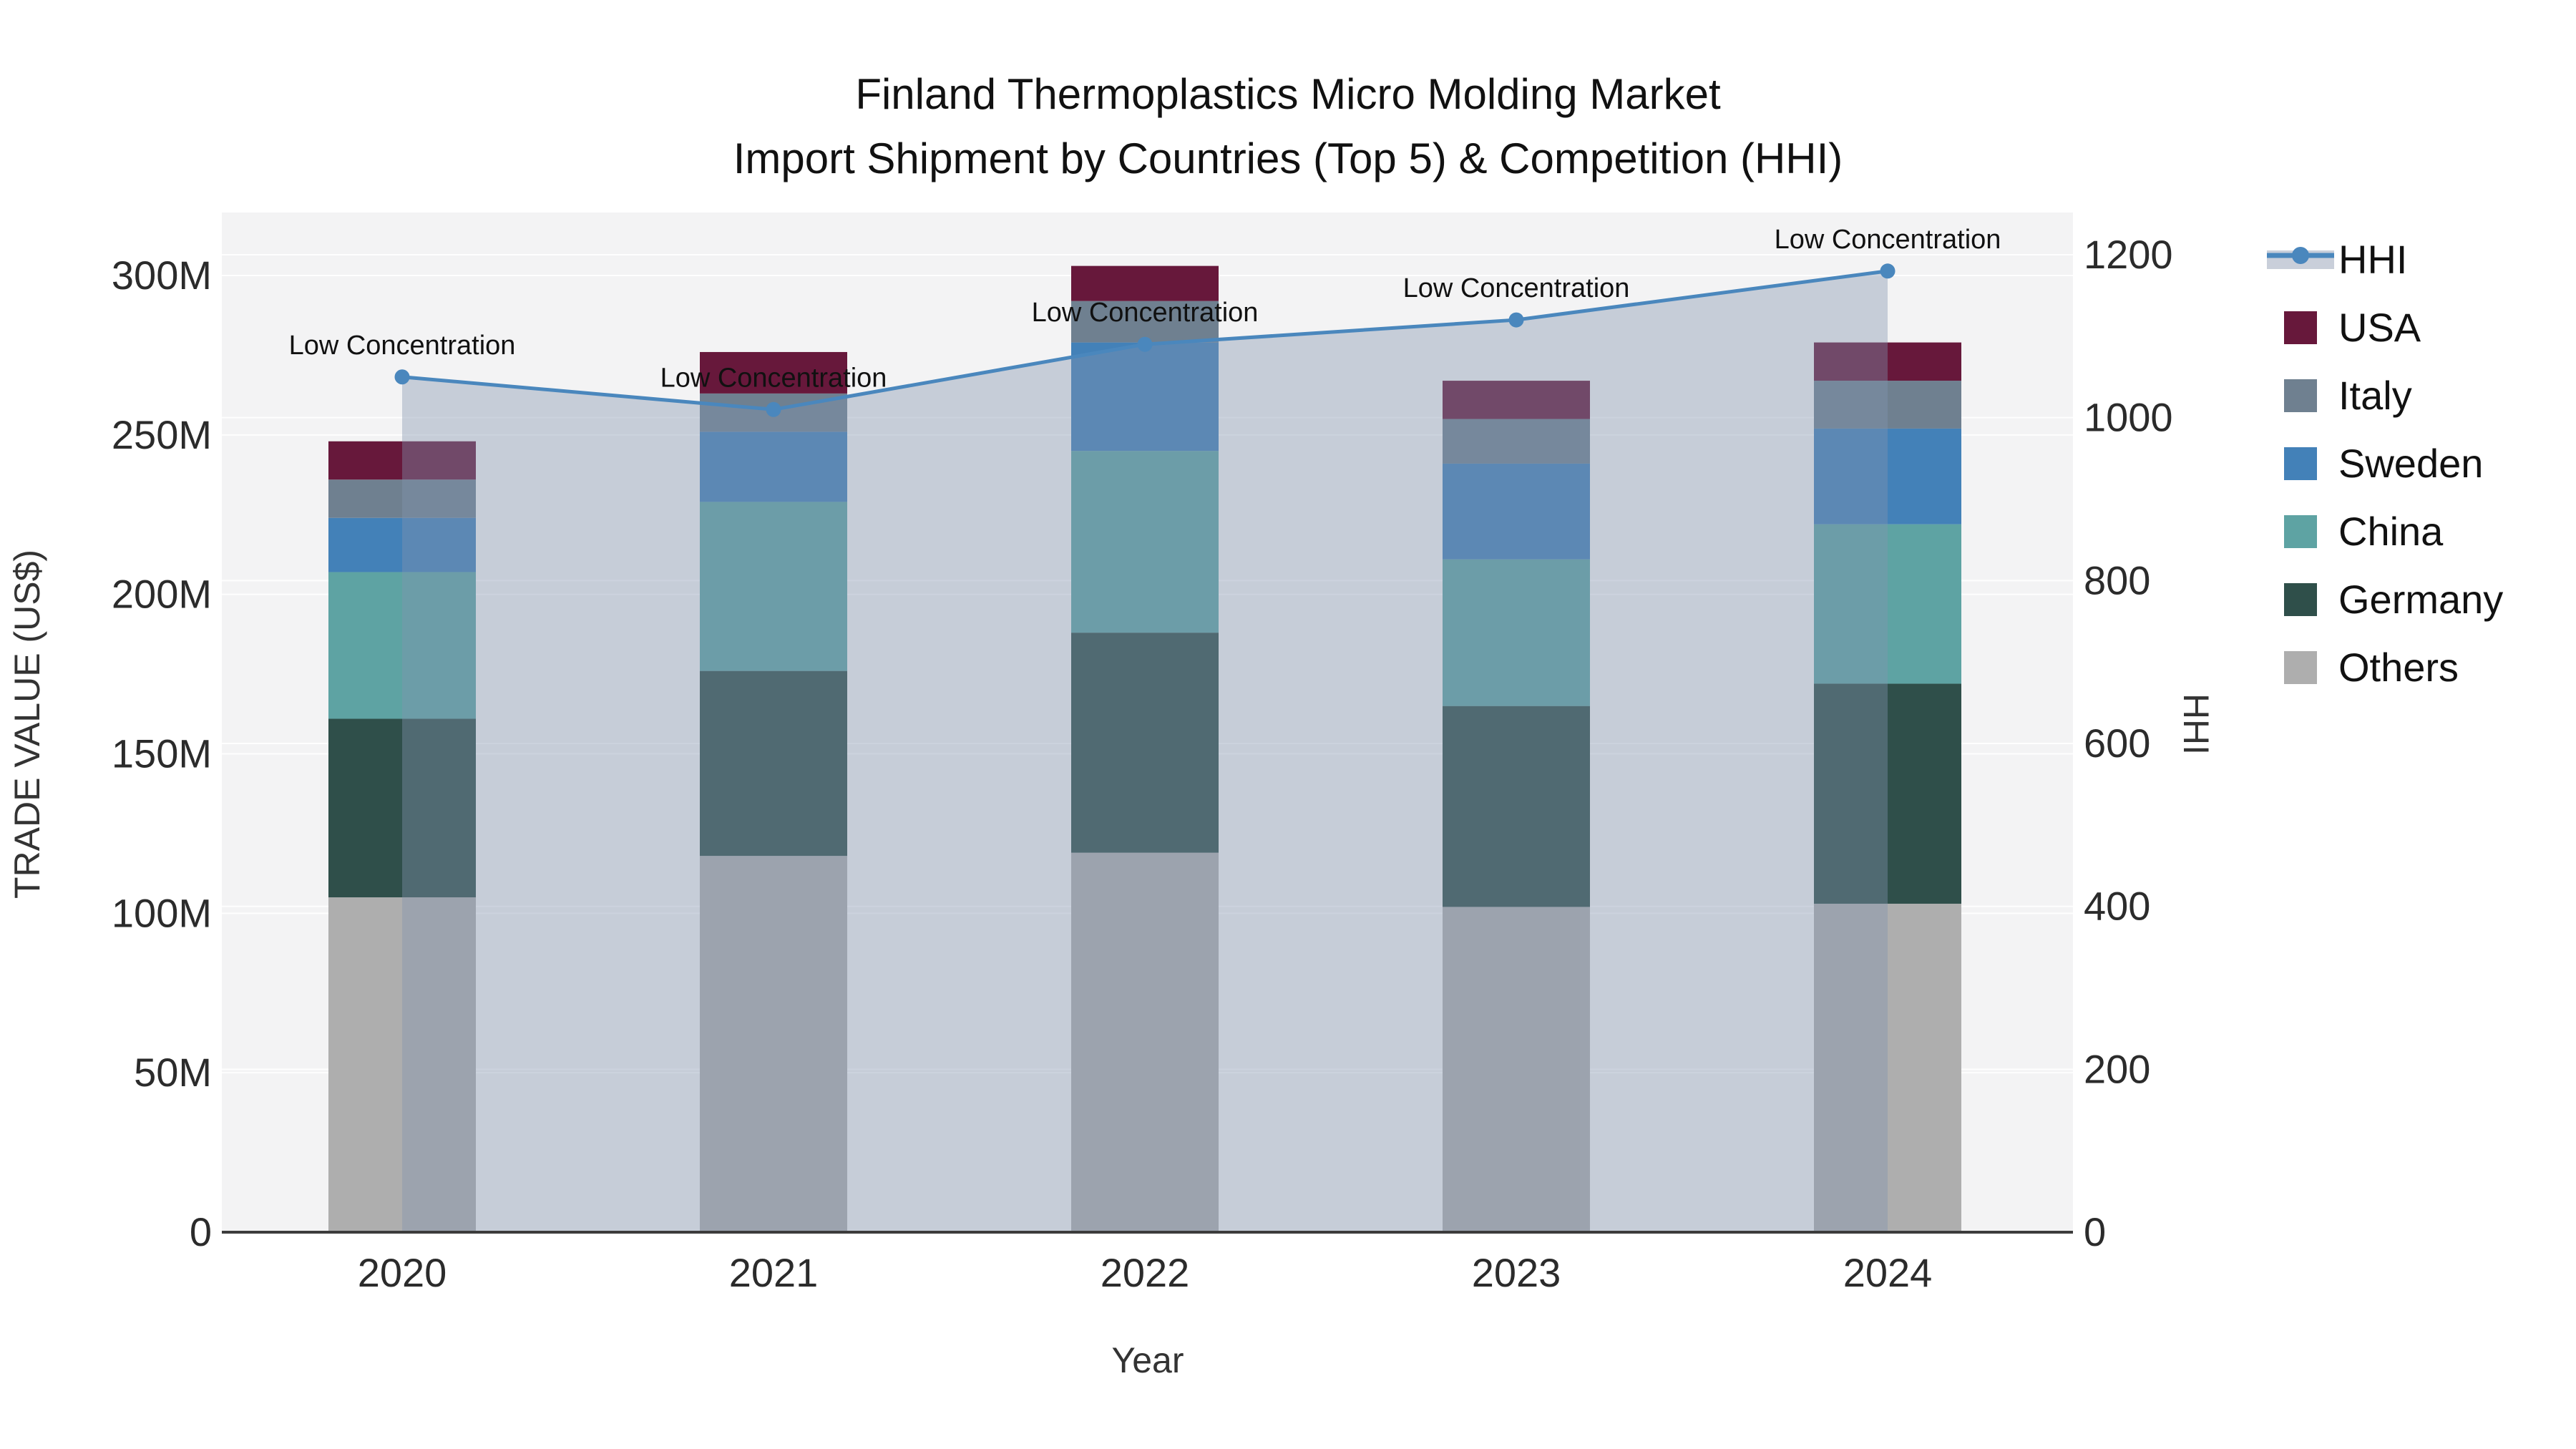 The width and height of the screenshot is (2576, 1449). Describe the element at coordinates (402, 460) in the screenshot. I see `bar-segment-usa-2020` at that location.